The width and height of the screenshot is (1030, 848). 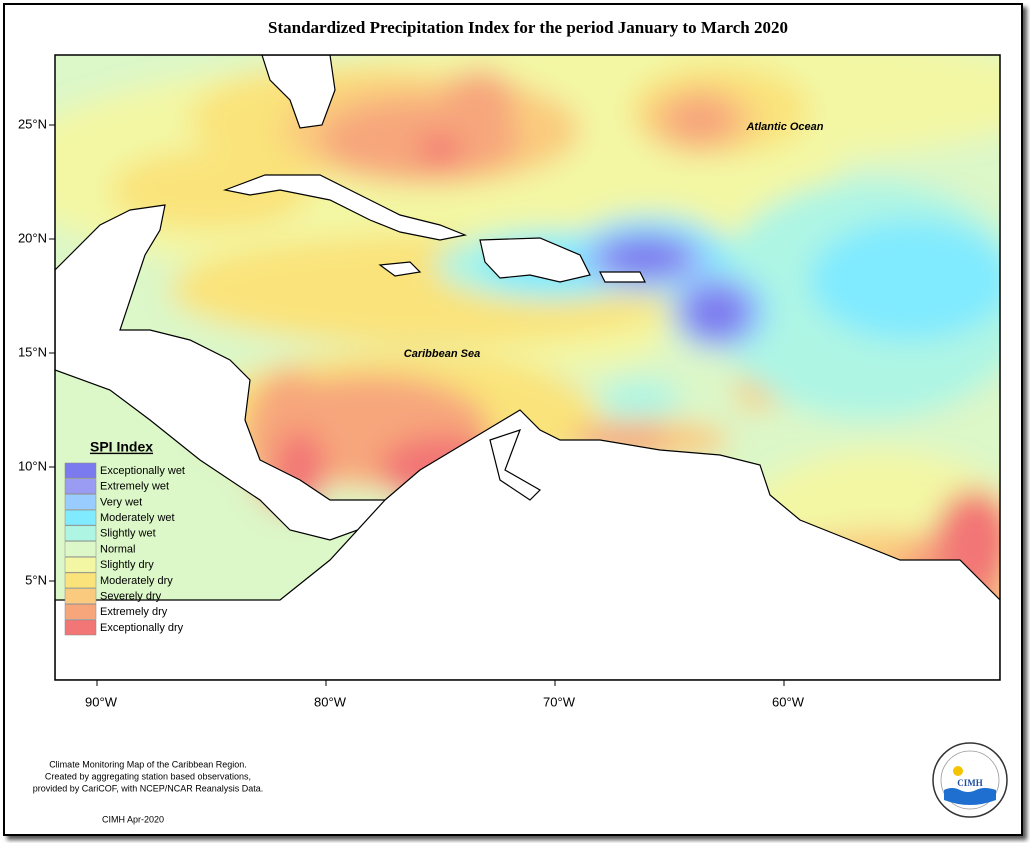 I want to click on lat-label: 10°N, so click(x=32, y=465).